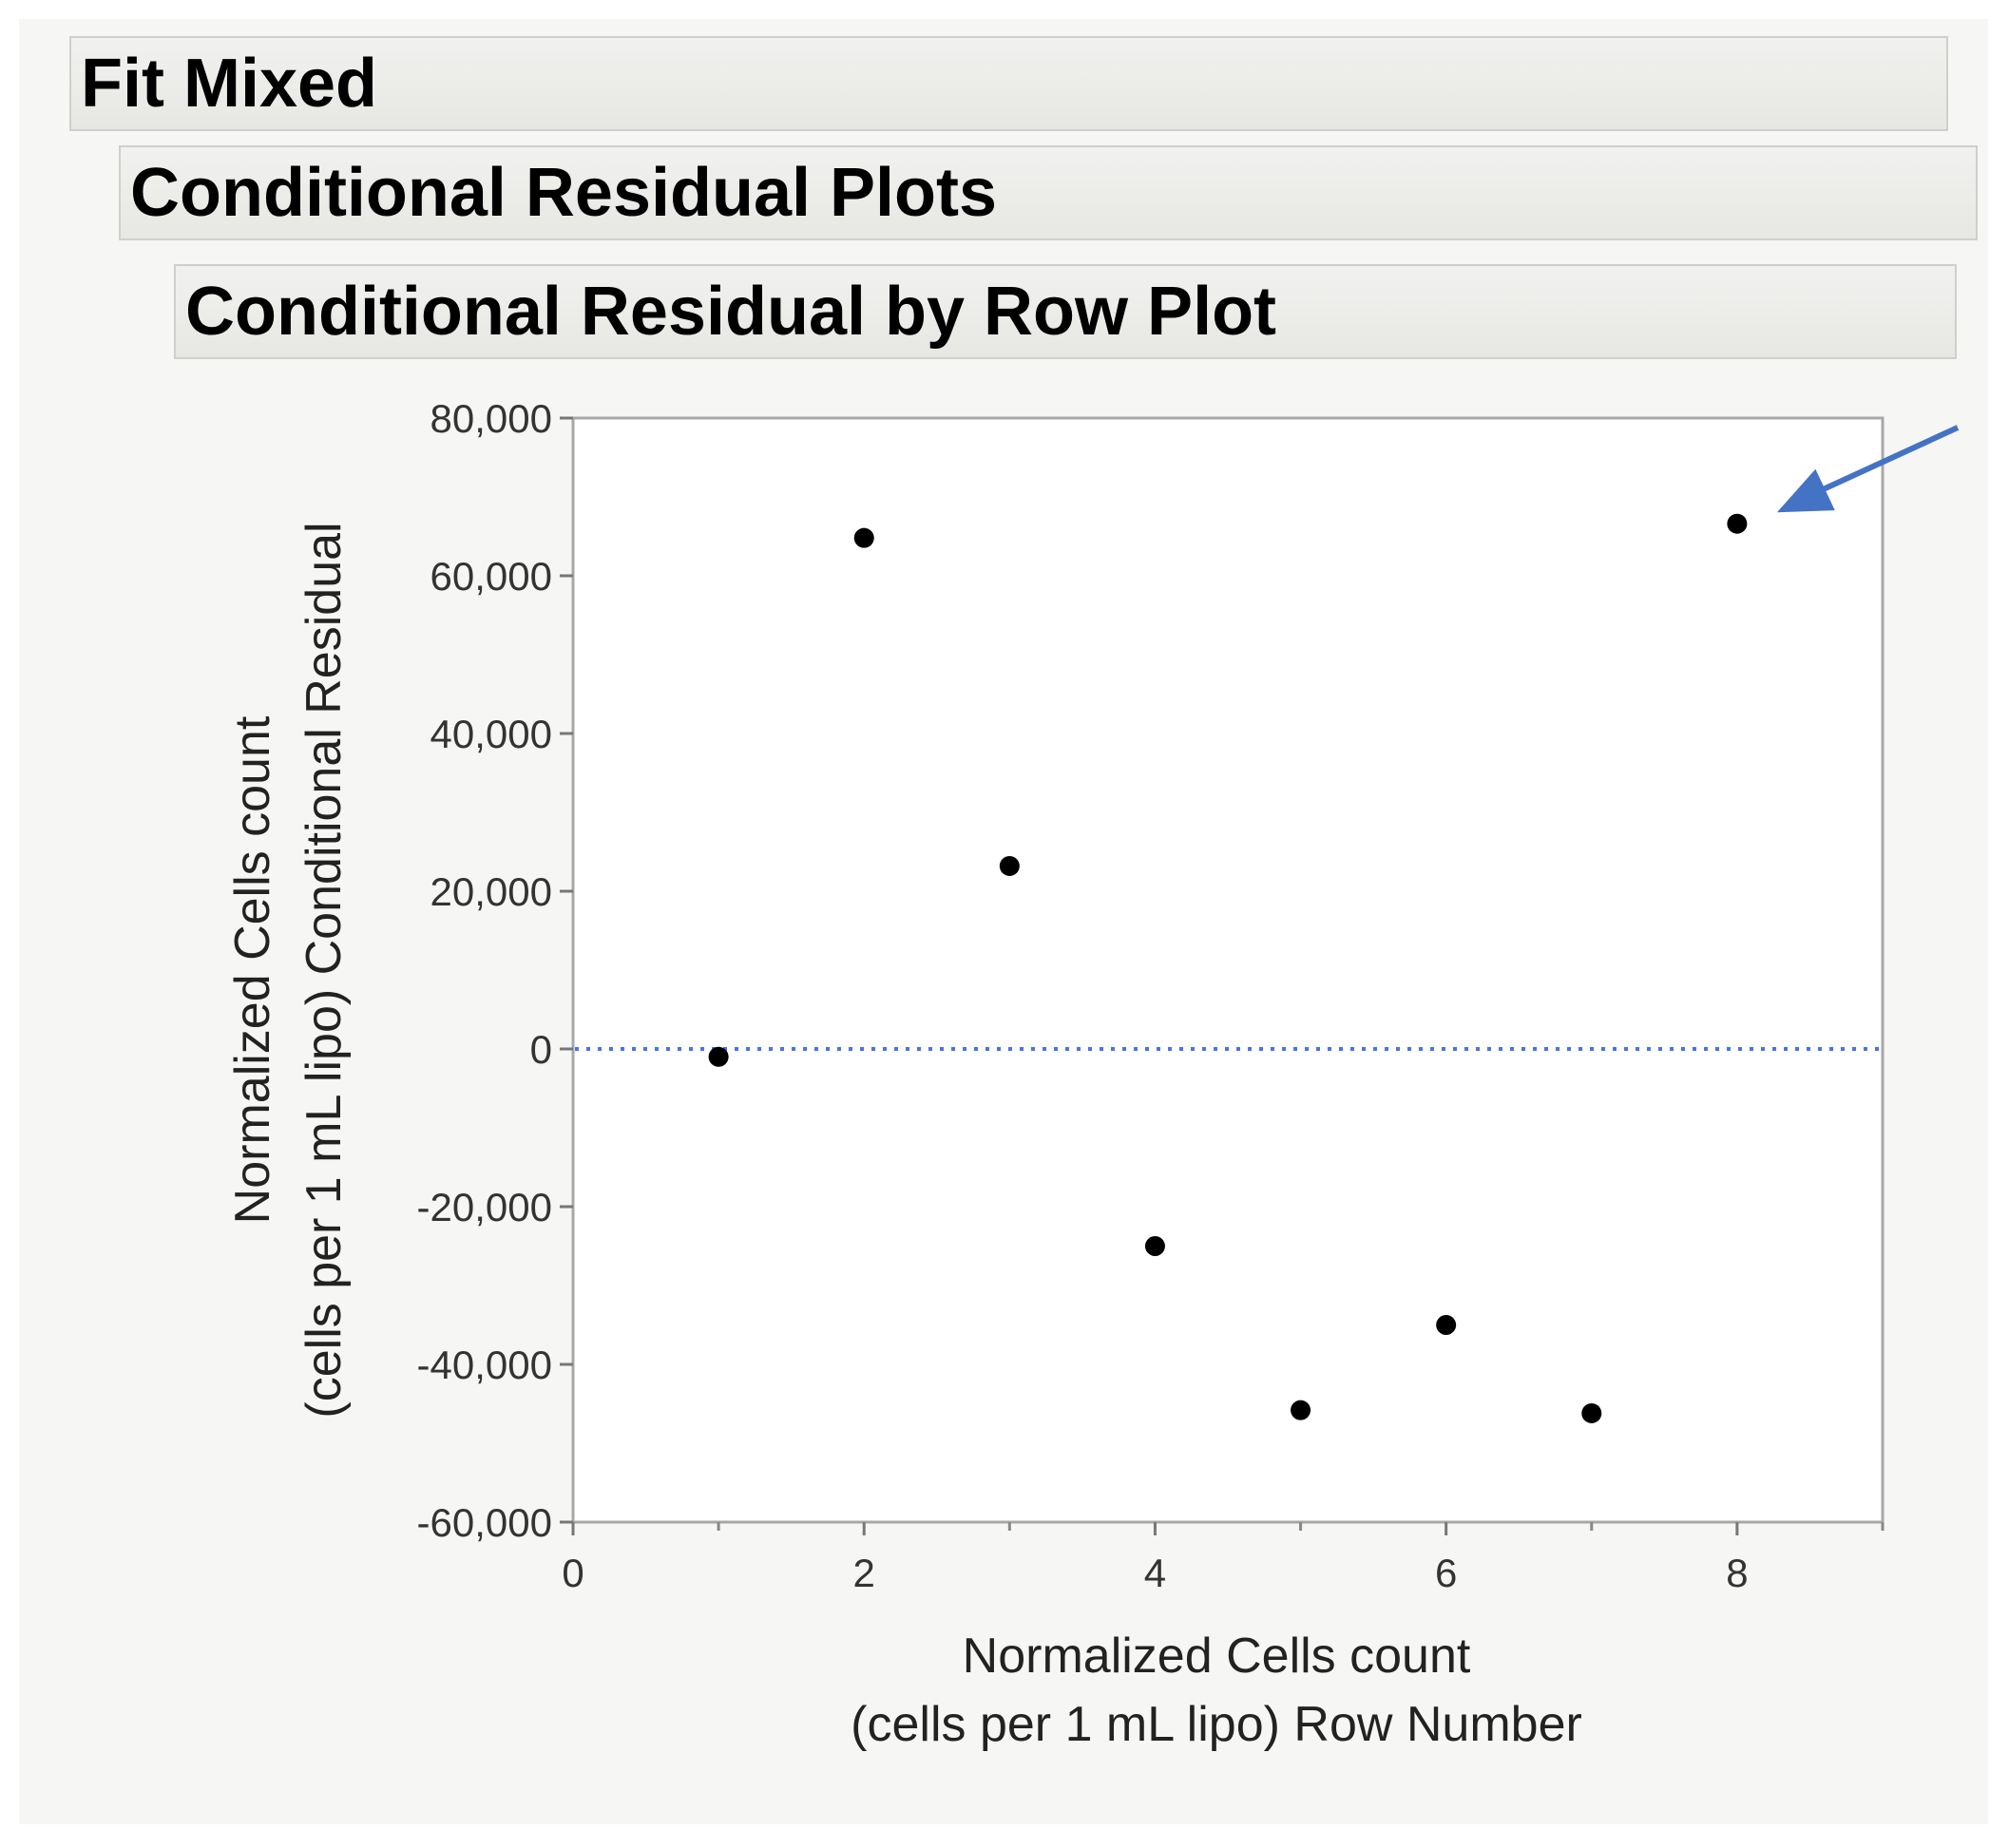 The image size is (2009, 1848). Describe the element at coordinates (1216, 1725) in the screenshot. I see `x-axis-title-line-2: (cells per 1 mL lipo) Row Number` at that location.